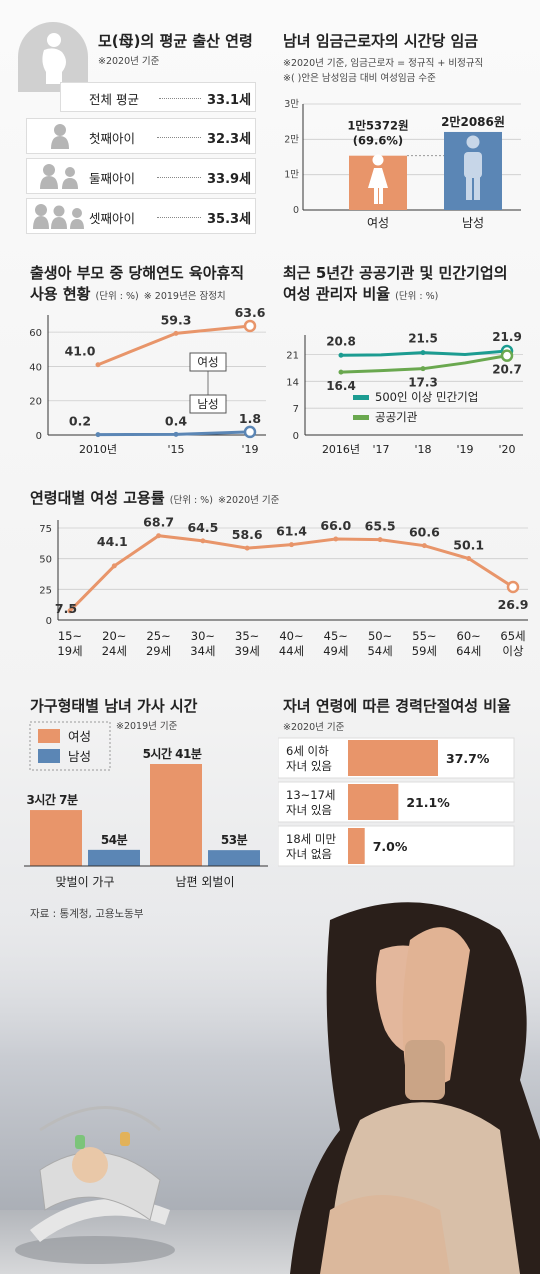 The height and width of the screenshot is (1274, 540). What do you see at coordinates (204, 882) in the screenshot?
I see `category-label: 남편 외벌이` at bounding box center [204, 882].